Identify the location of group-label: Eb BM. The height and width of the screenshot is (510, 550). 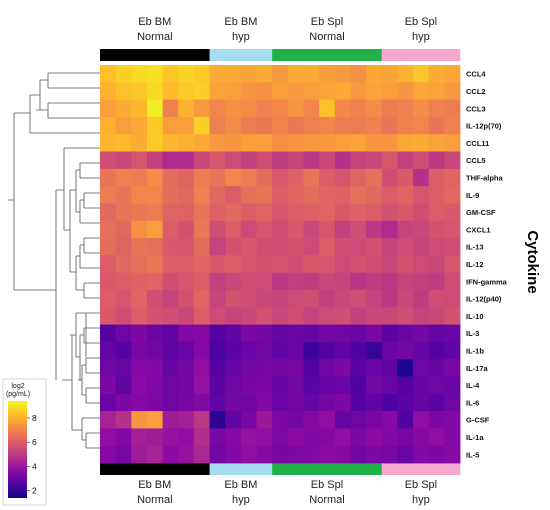
(154, 22).